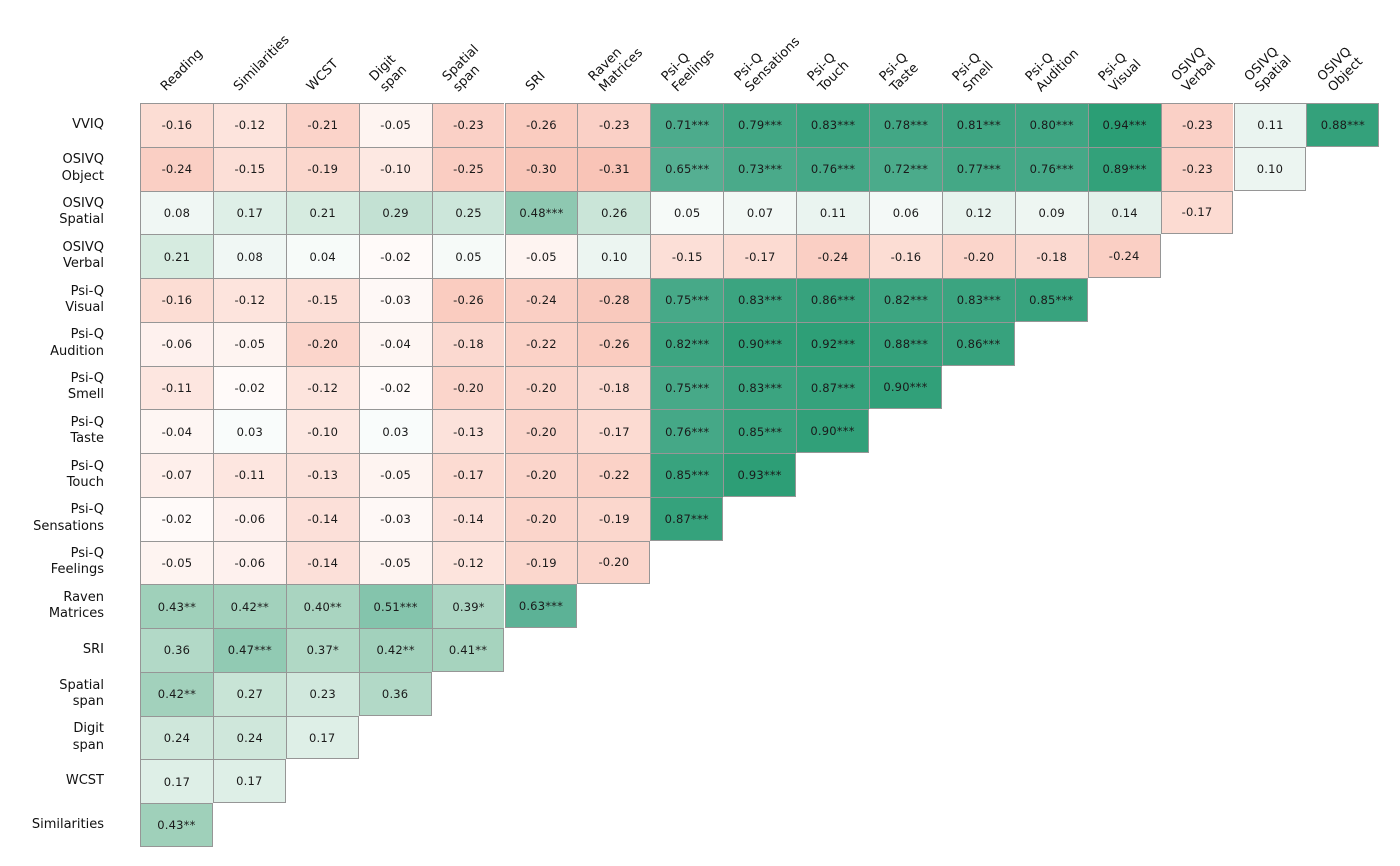  Describe the element at coordinates (832, 387) in the screenshot. I see `heatmap-cell: 0.87***` at that location.